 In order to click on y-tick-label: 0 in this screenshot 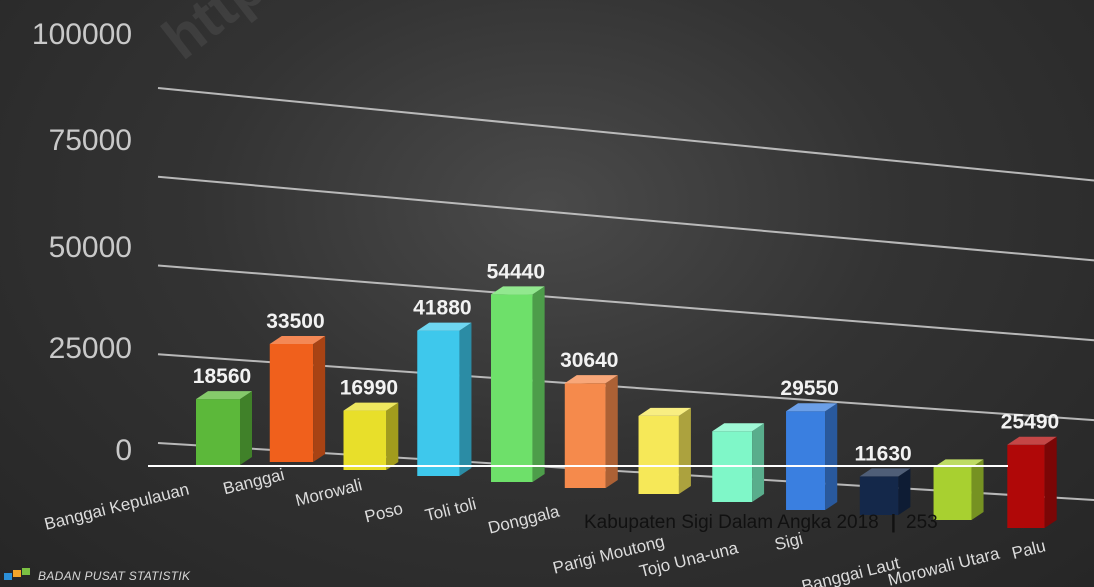, I will do `click(123, 450)`.